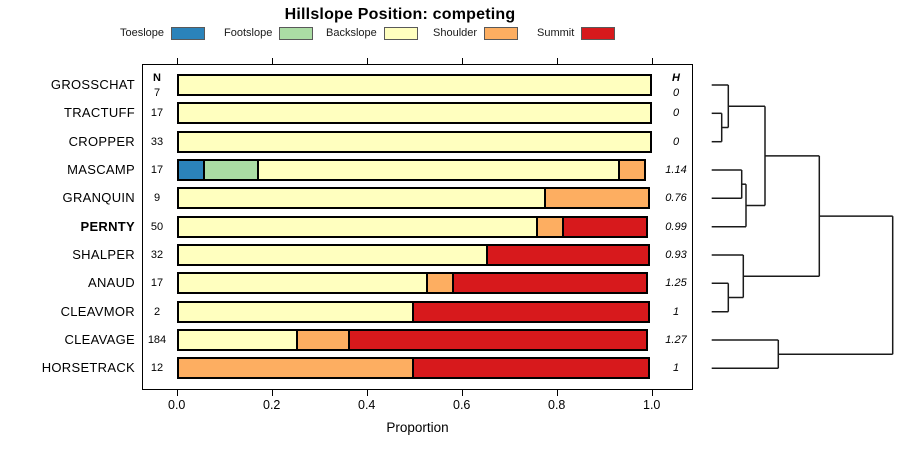 This screenshot has height=460, width=900. What do you see at coordinates (455, 33) in the screenshot?
I see `legend-label: Shoulder` at bounding box center [455, 33].